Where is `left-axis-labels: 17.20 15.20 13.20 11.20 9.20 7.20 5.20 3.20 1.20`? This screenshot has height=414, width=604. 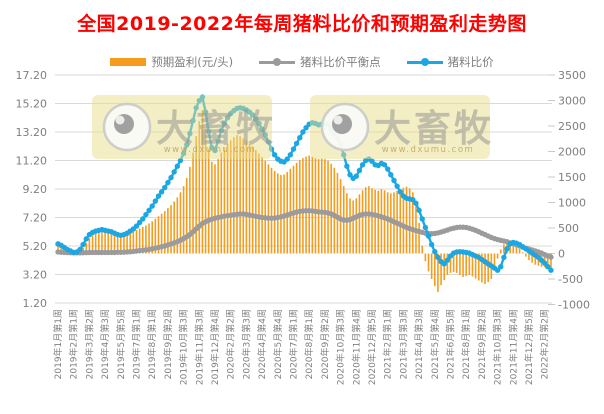
left-axis-labels: 17.20 15.20 13.20 11.20 9.20 7.20 5.20 3.20 1.20 is located at coordinates (32, 189).